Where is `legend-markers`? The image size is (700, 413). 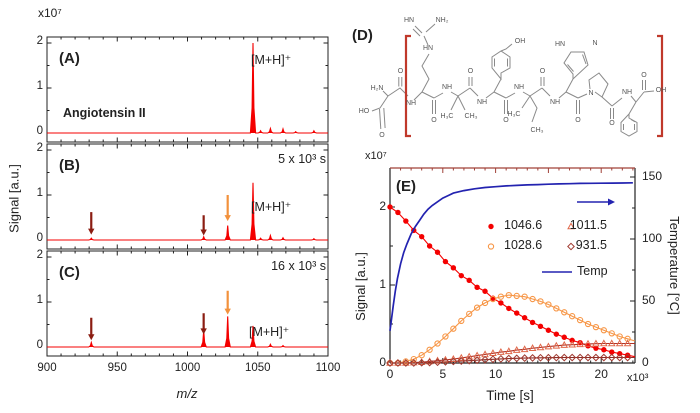
legend-markers is located at coordinates (531, 247).